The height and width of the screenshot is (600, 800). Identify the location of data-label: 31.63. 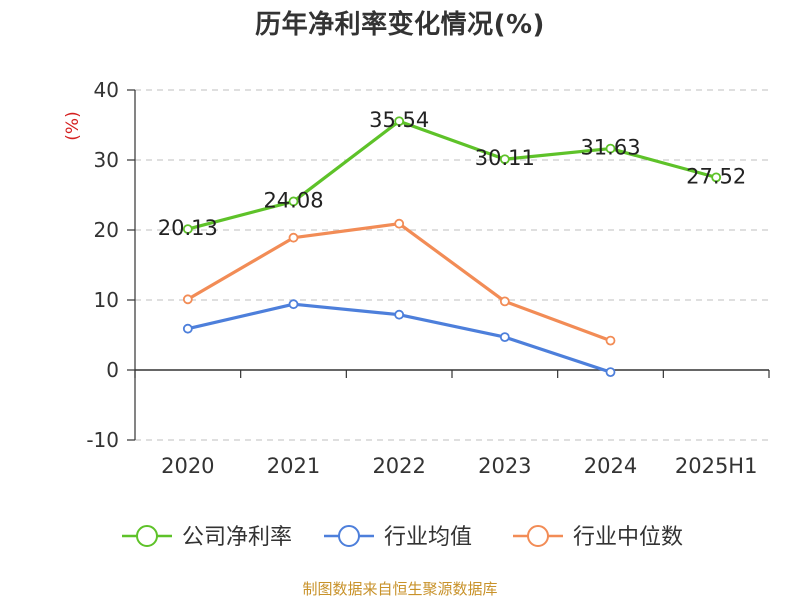
(610, 148).